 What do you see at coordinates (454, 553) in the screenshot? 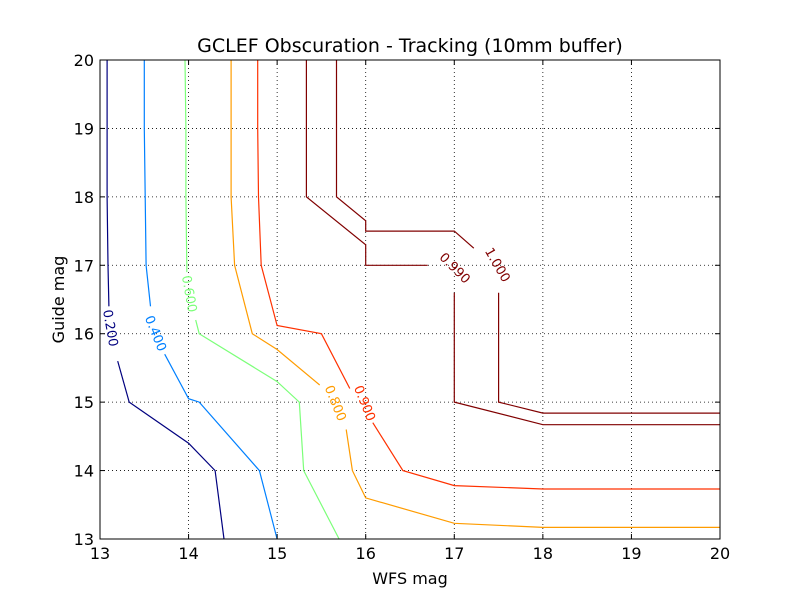
I see `x-tick-label: 17` at bounding box center [454, 553].